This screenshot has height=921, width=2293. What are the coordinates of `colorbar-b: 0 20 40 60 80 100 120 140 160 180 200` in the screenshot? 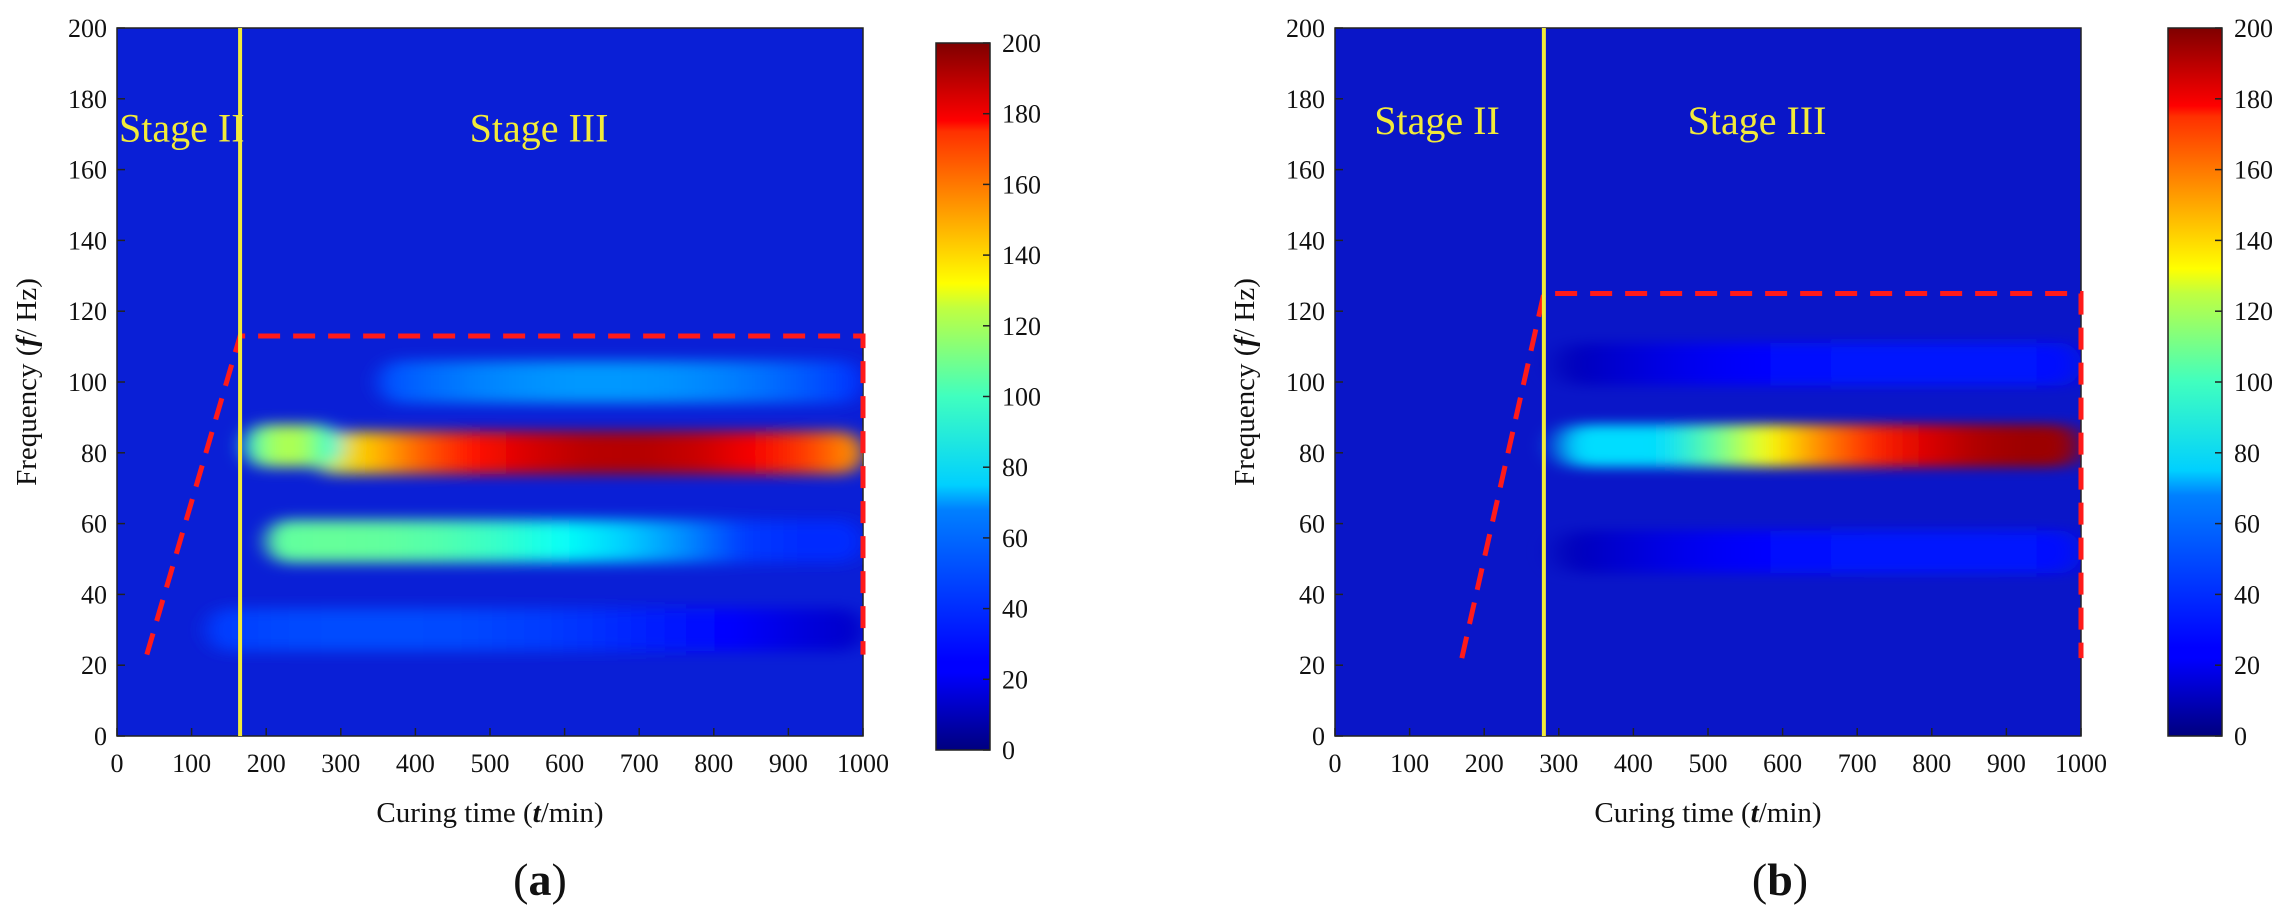 It's located at (2220, 382).